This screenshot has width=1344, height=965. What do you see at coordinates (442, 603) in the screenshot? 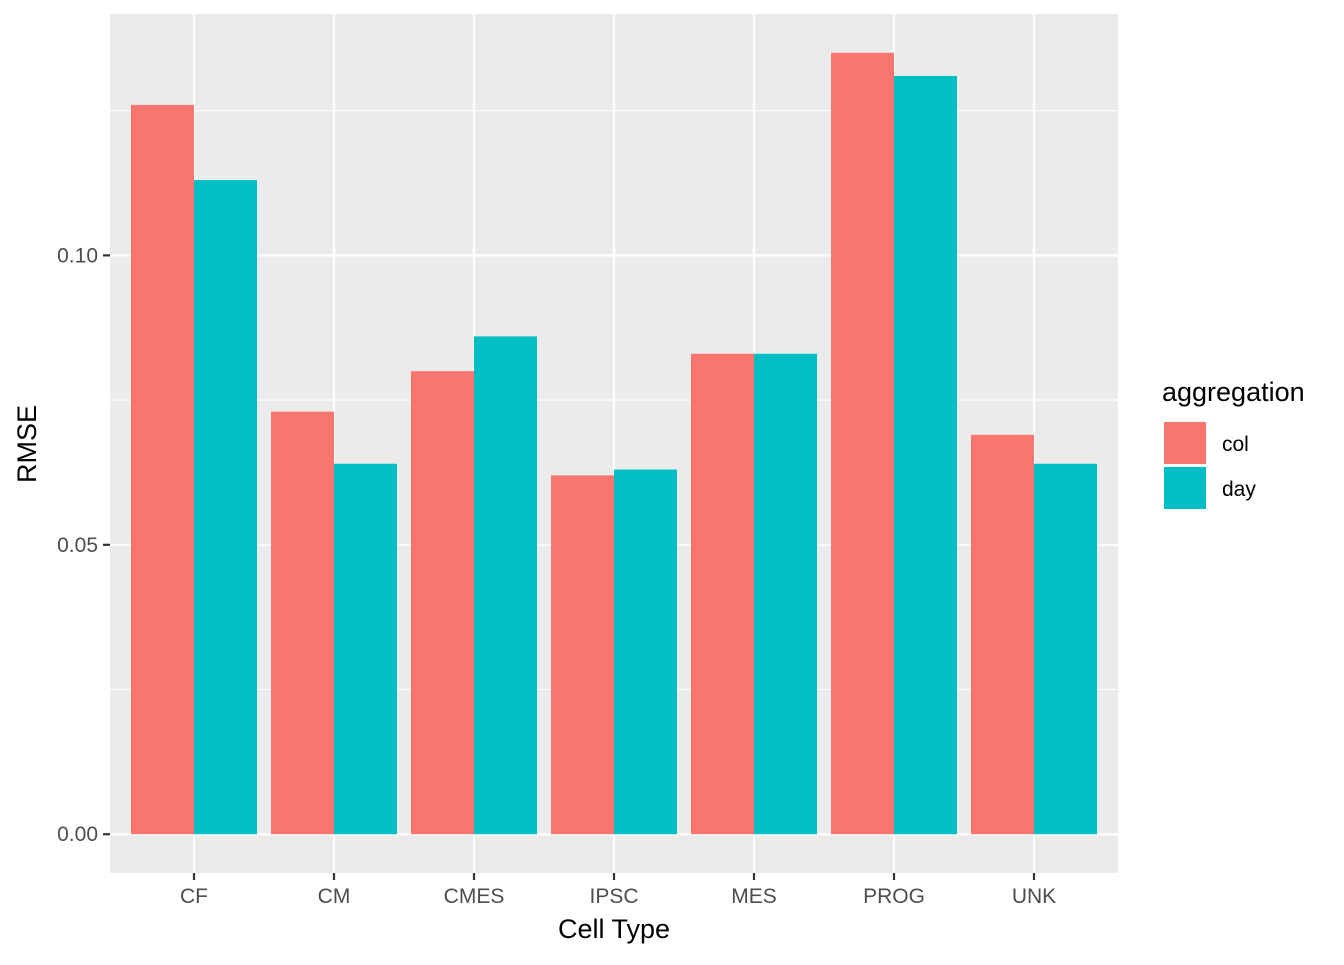
I see `bar-cmes-col` at bounding box center [442, 603].